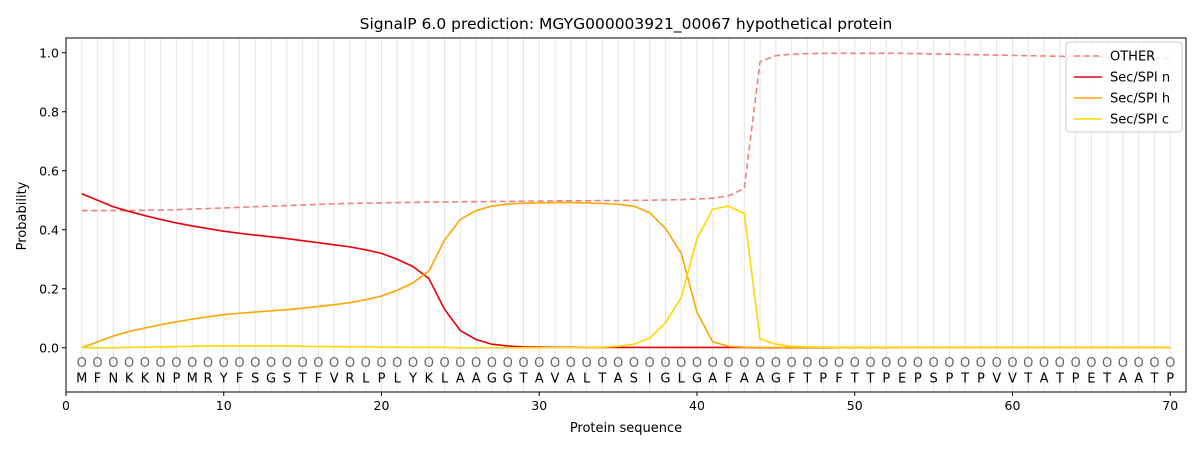 The height and width of the screenshot is (450, 1200). Describe the element at coordinates (1140, 99) in the screenshot. I see `legend-entry: Sec/SPI h` at that location.